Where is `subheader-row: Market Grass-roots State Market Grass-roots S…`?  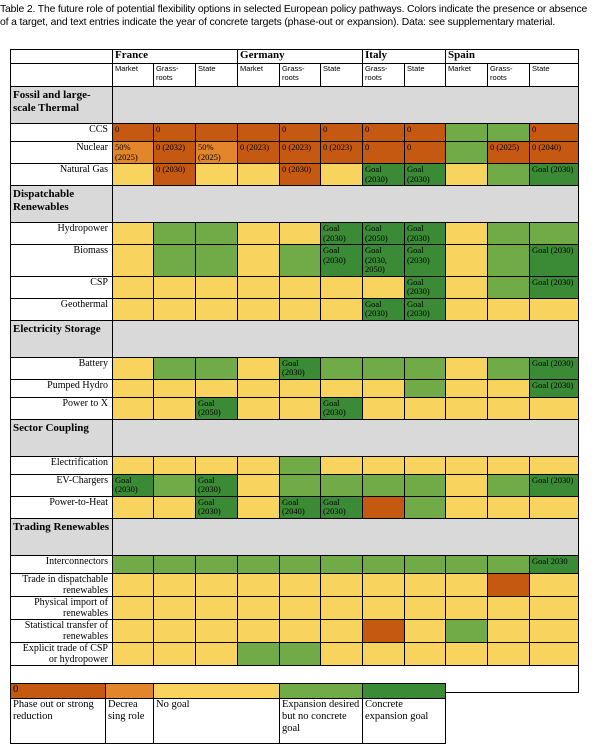 subheader-row: Market Grass-roots State Market Grass-roots S… is located at coordinates (295, 75).